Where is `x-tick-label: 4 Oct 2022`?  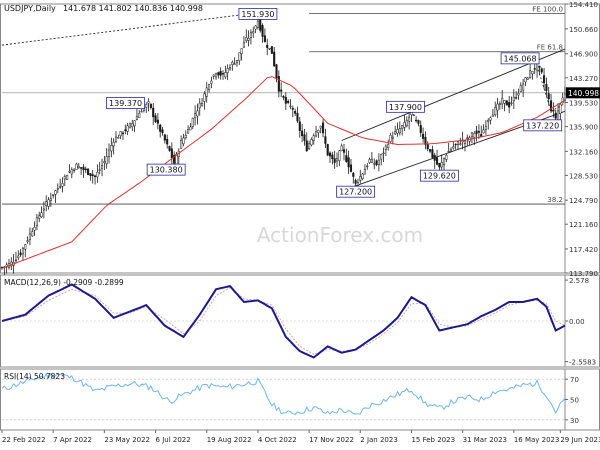 x-tick-label: 4 Oct 2022 is located at coordinates (277, 440).